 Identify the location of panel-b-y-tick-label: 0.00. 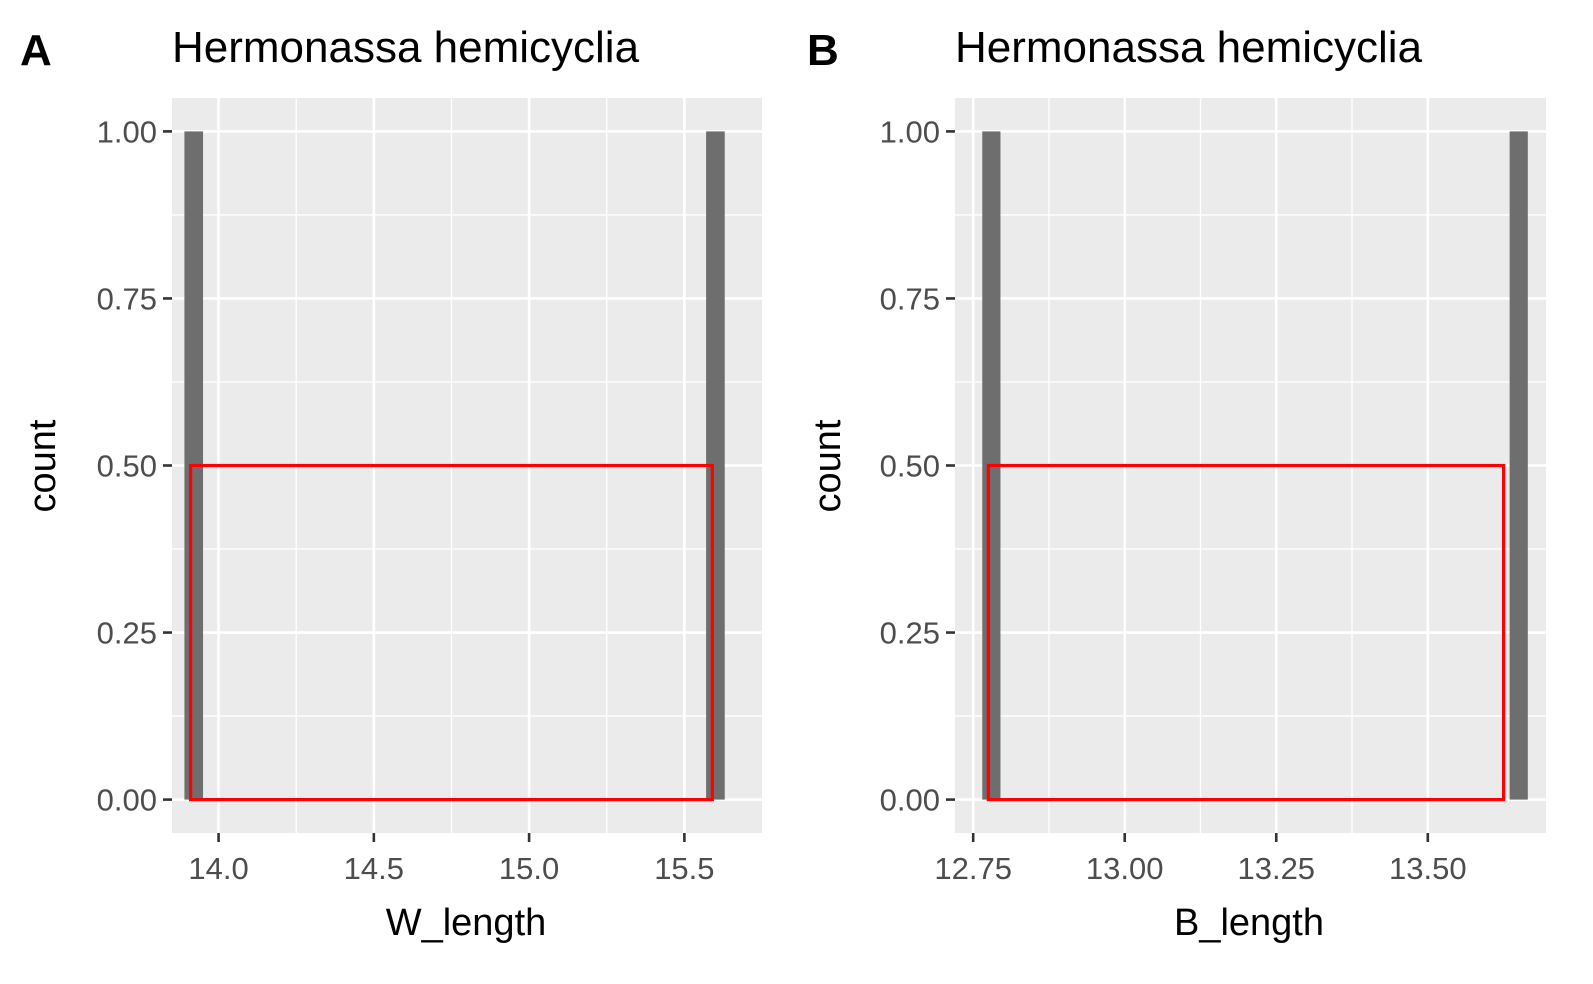
(910, 800).